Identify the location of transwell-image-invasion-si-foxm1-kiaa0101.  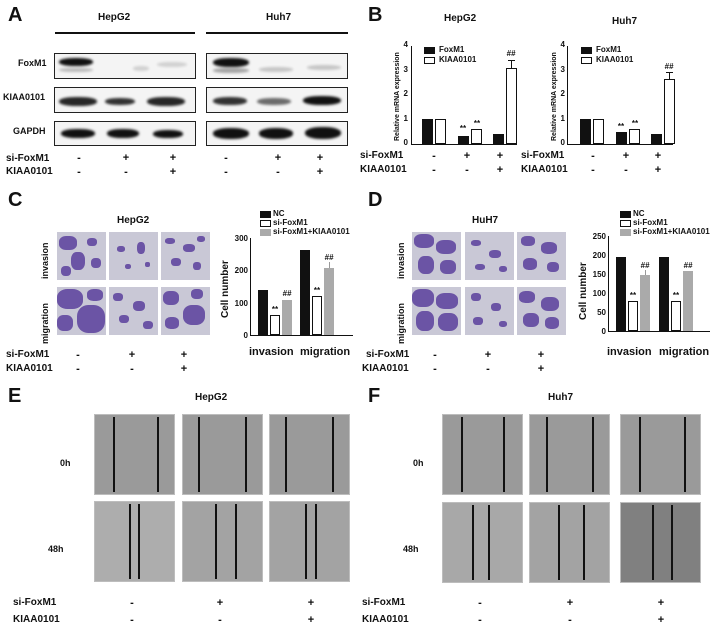
(541, 256).